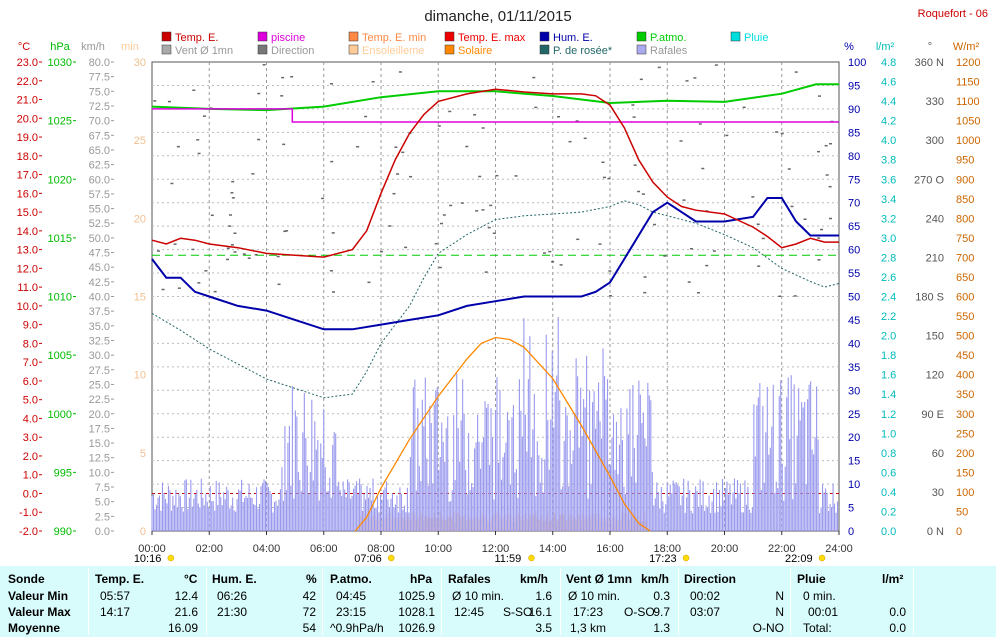  What do you see at coordinates (28, 513) in the screenshot?
I see `temp-axis-label: -1.0` at bounding box center [28, 513].